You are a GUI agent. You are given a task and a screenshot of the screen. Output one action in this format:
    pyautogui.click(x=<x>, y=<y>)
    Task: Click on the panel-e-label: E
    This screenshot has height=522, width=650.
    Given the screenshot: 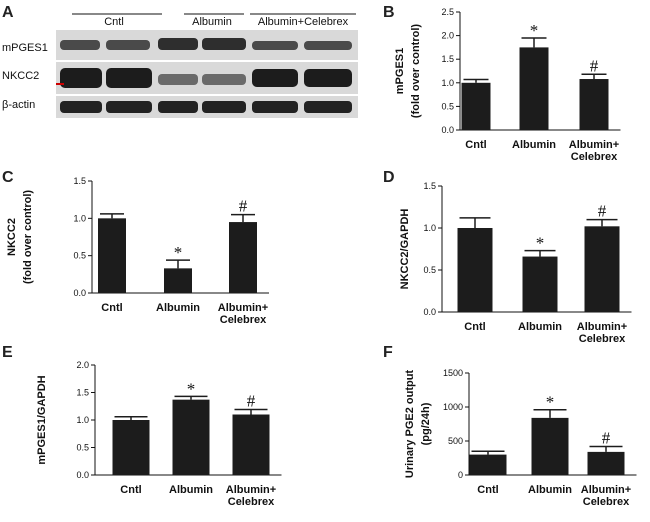 What is the action you would take?
    pyautogui.click(x=7, y=352)
    